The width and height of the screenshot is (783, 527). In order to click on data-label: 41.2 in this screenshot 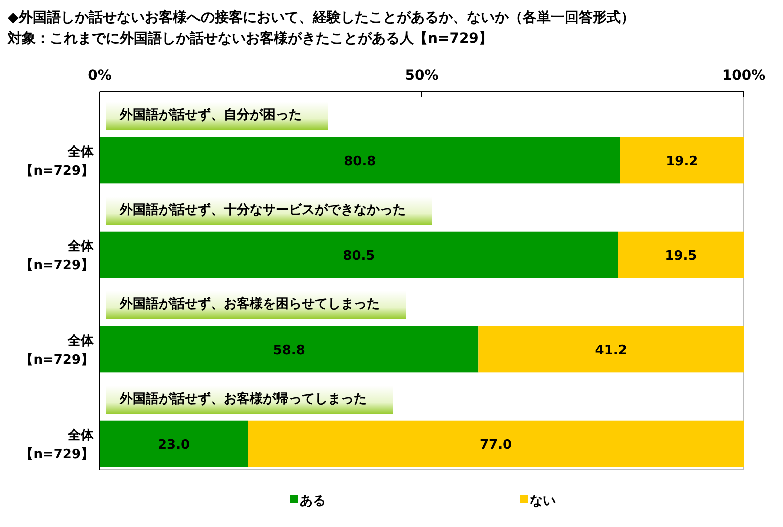, I will do `click(611, 351)`.